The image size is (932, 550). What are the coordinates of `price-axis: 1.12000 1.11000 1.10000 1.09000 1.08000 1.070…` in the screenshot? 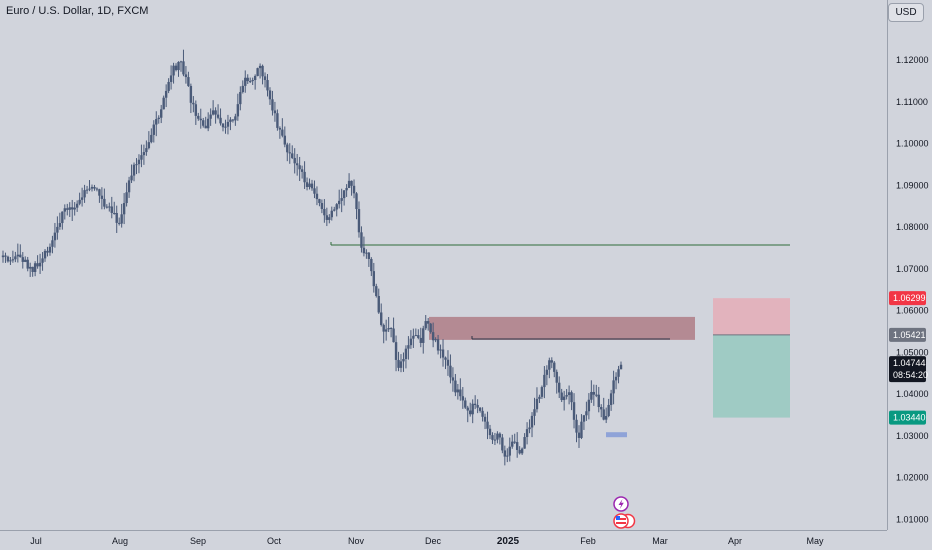 It's located at (912, 290).